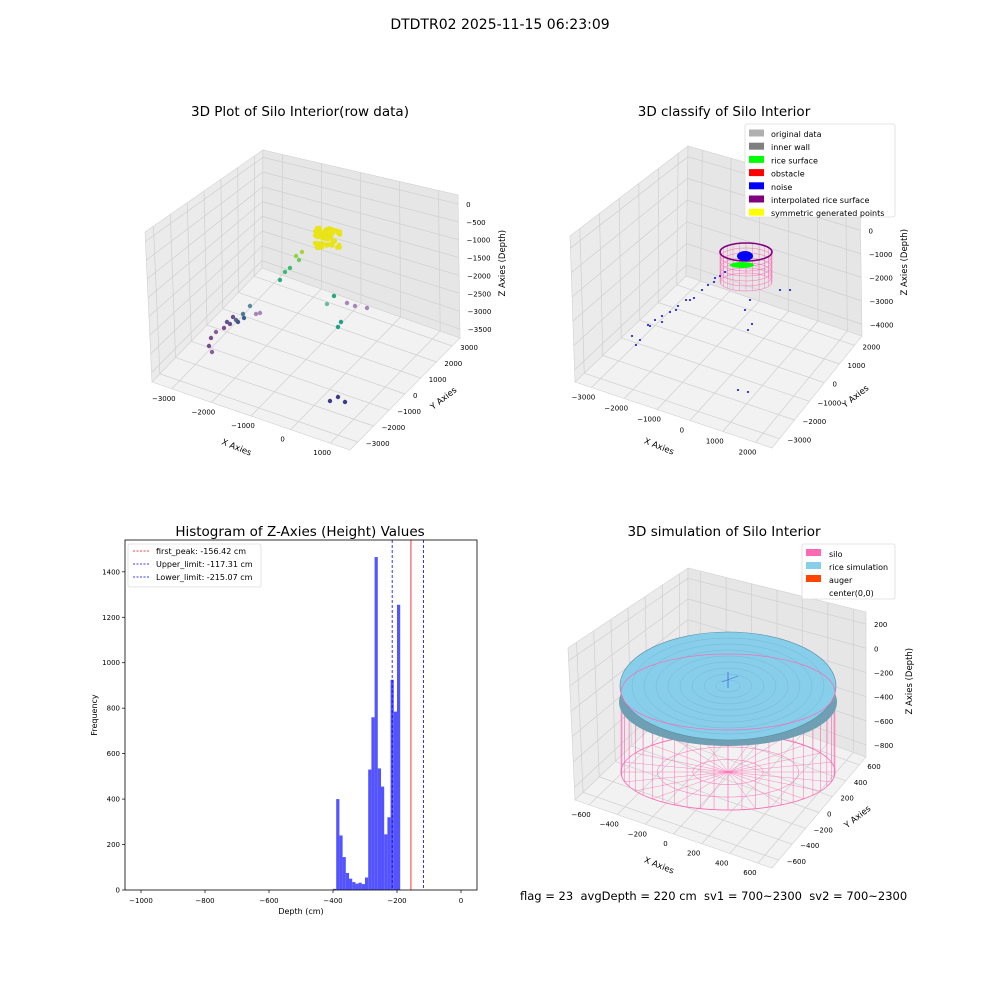  I want to click on plot4-xtick-label: −600, so click(580, 815).